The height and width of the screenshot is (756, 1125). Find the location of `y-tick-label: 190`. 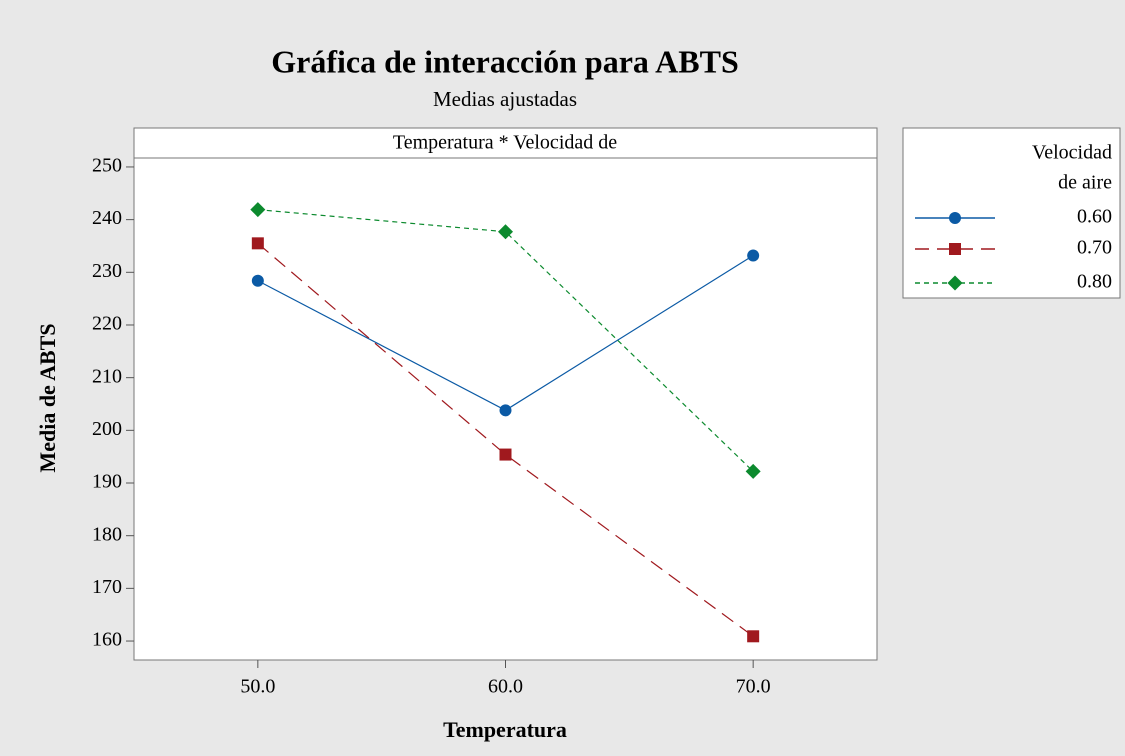

y-tick-label: 190 is located at coordinates (107, 482).